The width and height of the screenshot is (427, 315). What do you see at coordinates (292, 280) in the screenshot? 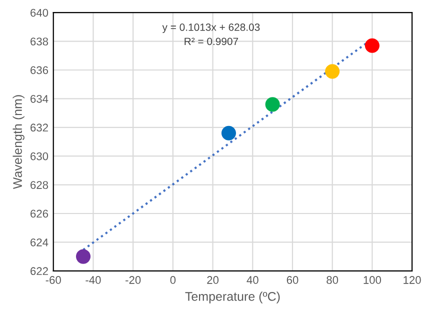
I see `x-tick-label: 60` at bounding box center [292, 280].